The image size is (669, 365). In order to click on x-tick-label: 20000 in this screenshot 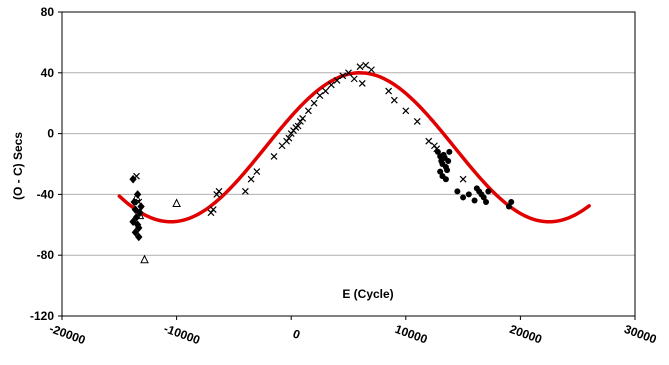, I will do `click(526, 334)`.